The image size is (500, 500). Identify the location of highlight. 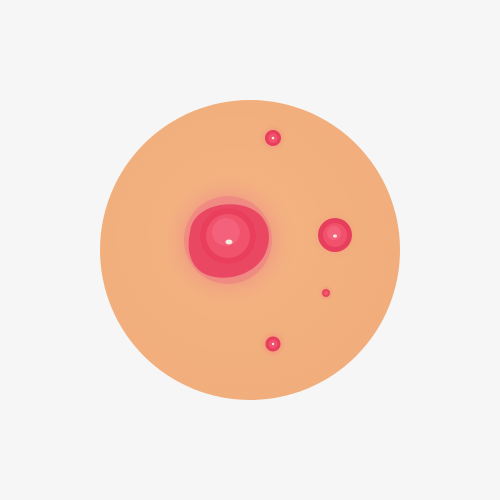
(229, 242).